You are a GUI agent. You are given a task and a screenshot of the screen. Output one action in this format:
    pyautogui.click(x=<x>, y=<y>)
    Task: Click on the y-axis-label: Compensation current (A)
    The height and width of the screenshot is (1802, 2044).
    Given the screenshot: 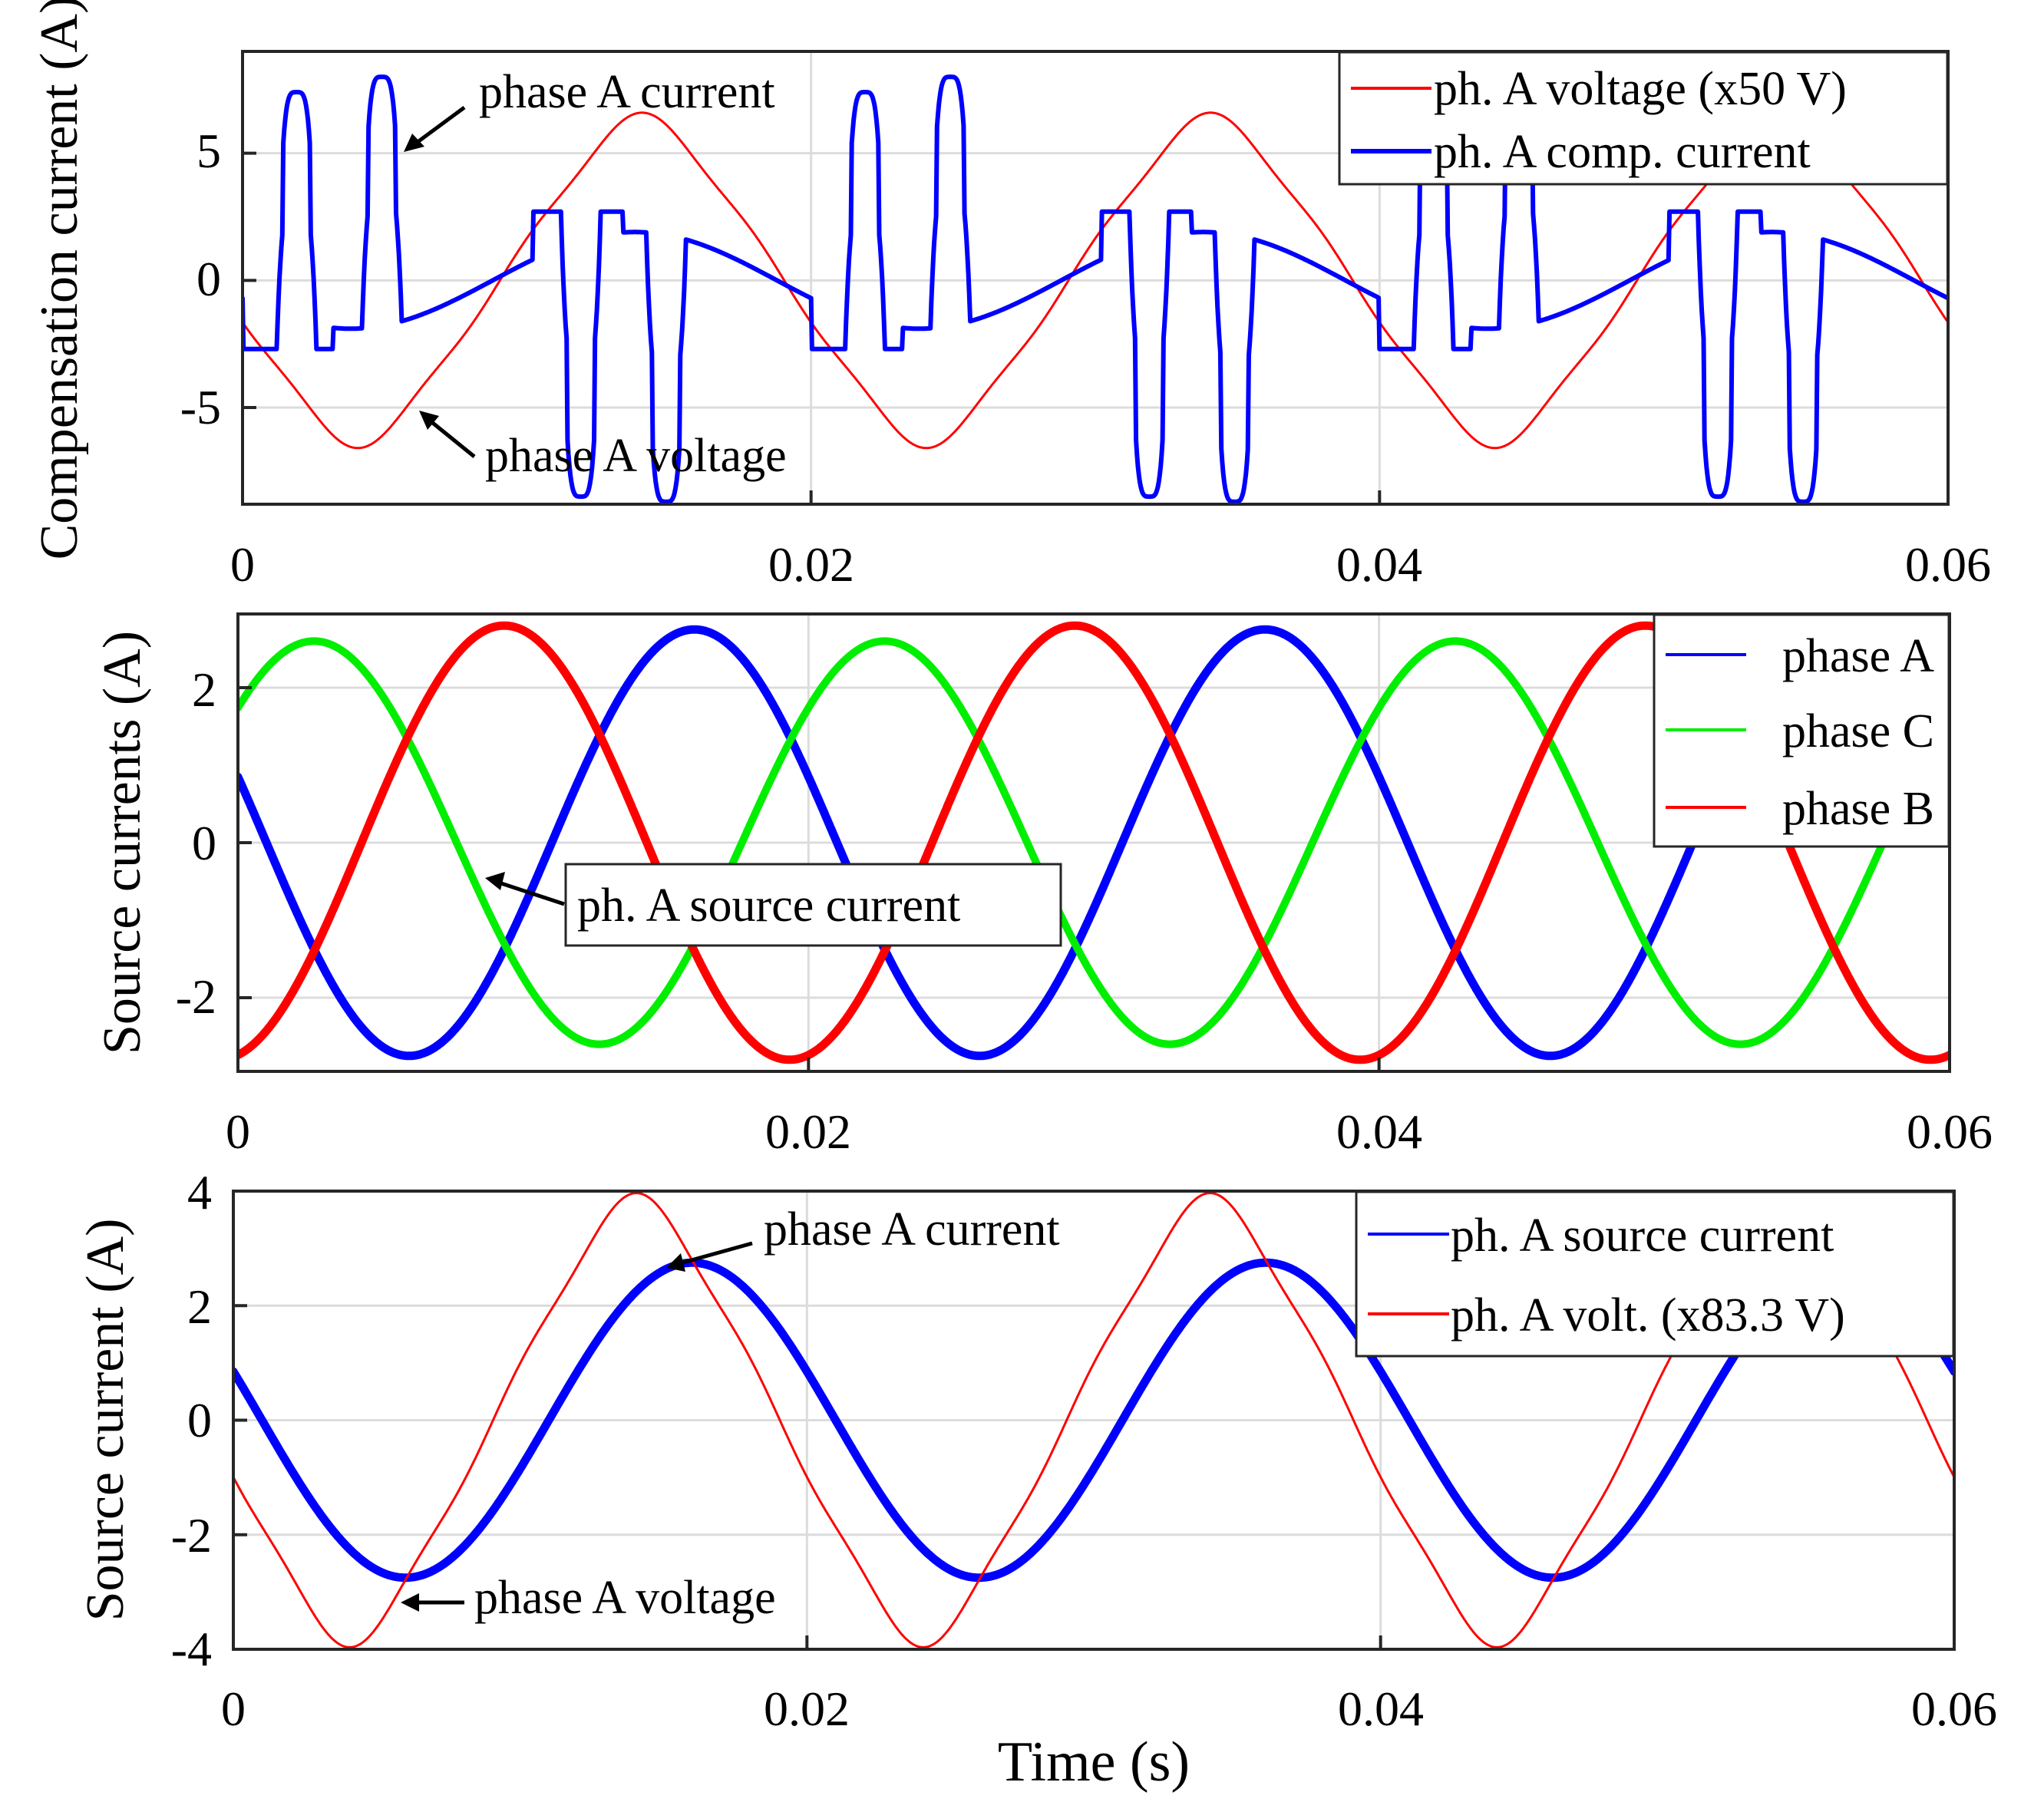 What is the action you would take?
    pyautogui.click(x=60, y=279)
    